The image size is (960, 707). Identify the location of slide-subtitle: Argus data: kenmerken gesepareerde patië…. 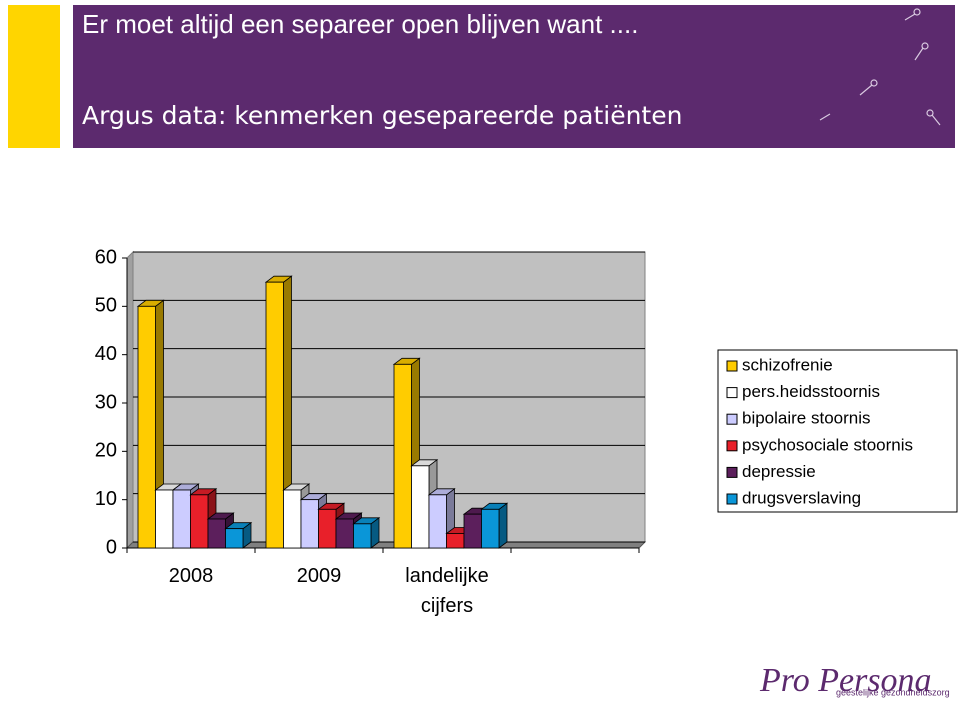
(382, 115).